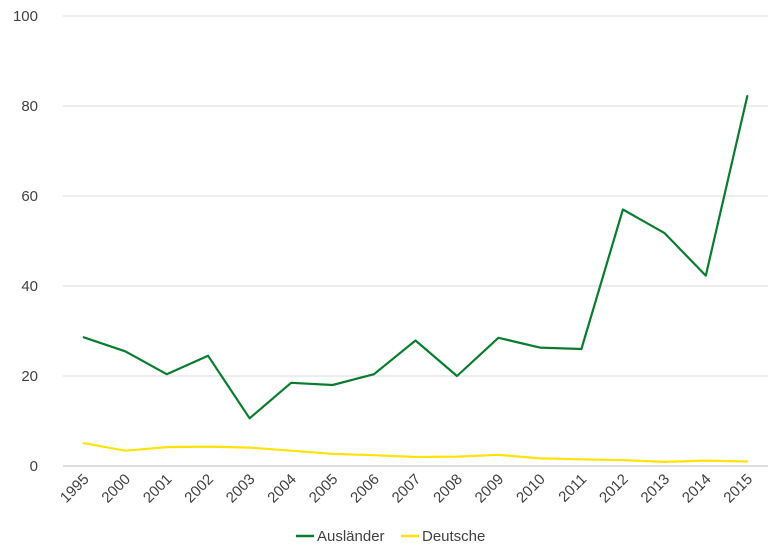  What do you see at coordinates (415, 452) in the screenshot?
I see `series-line-deutsche` at bounding box center [415, 452].